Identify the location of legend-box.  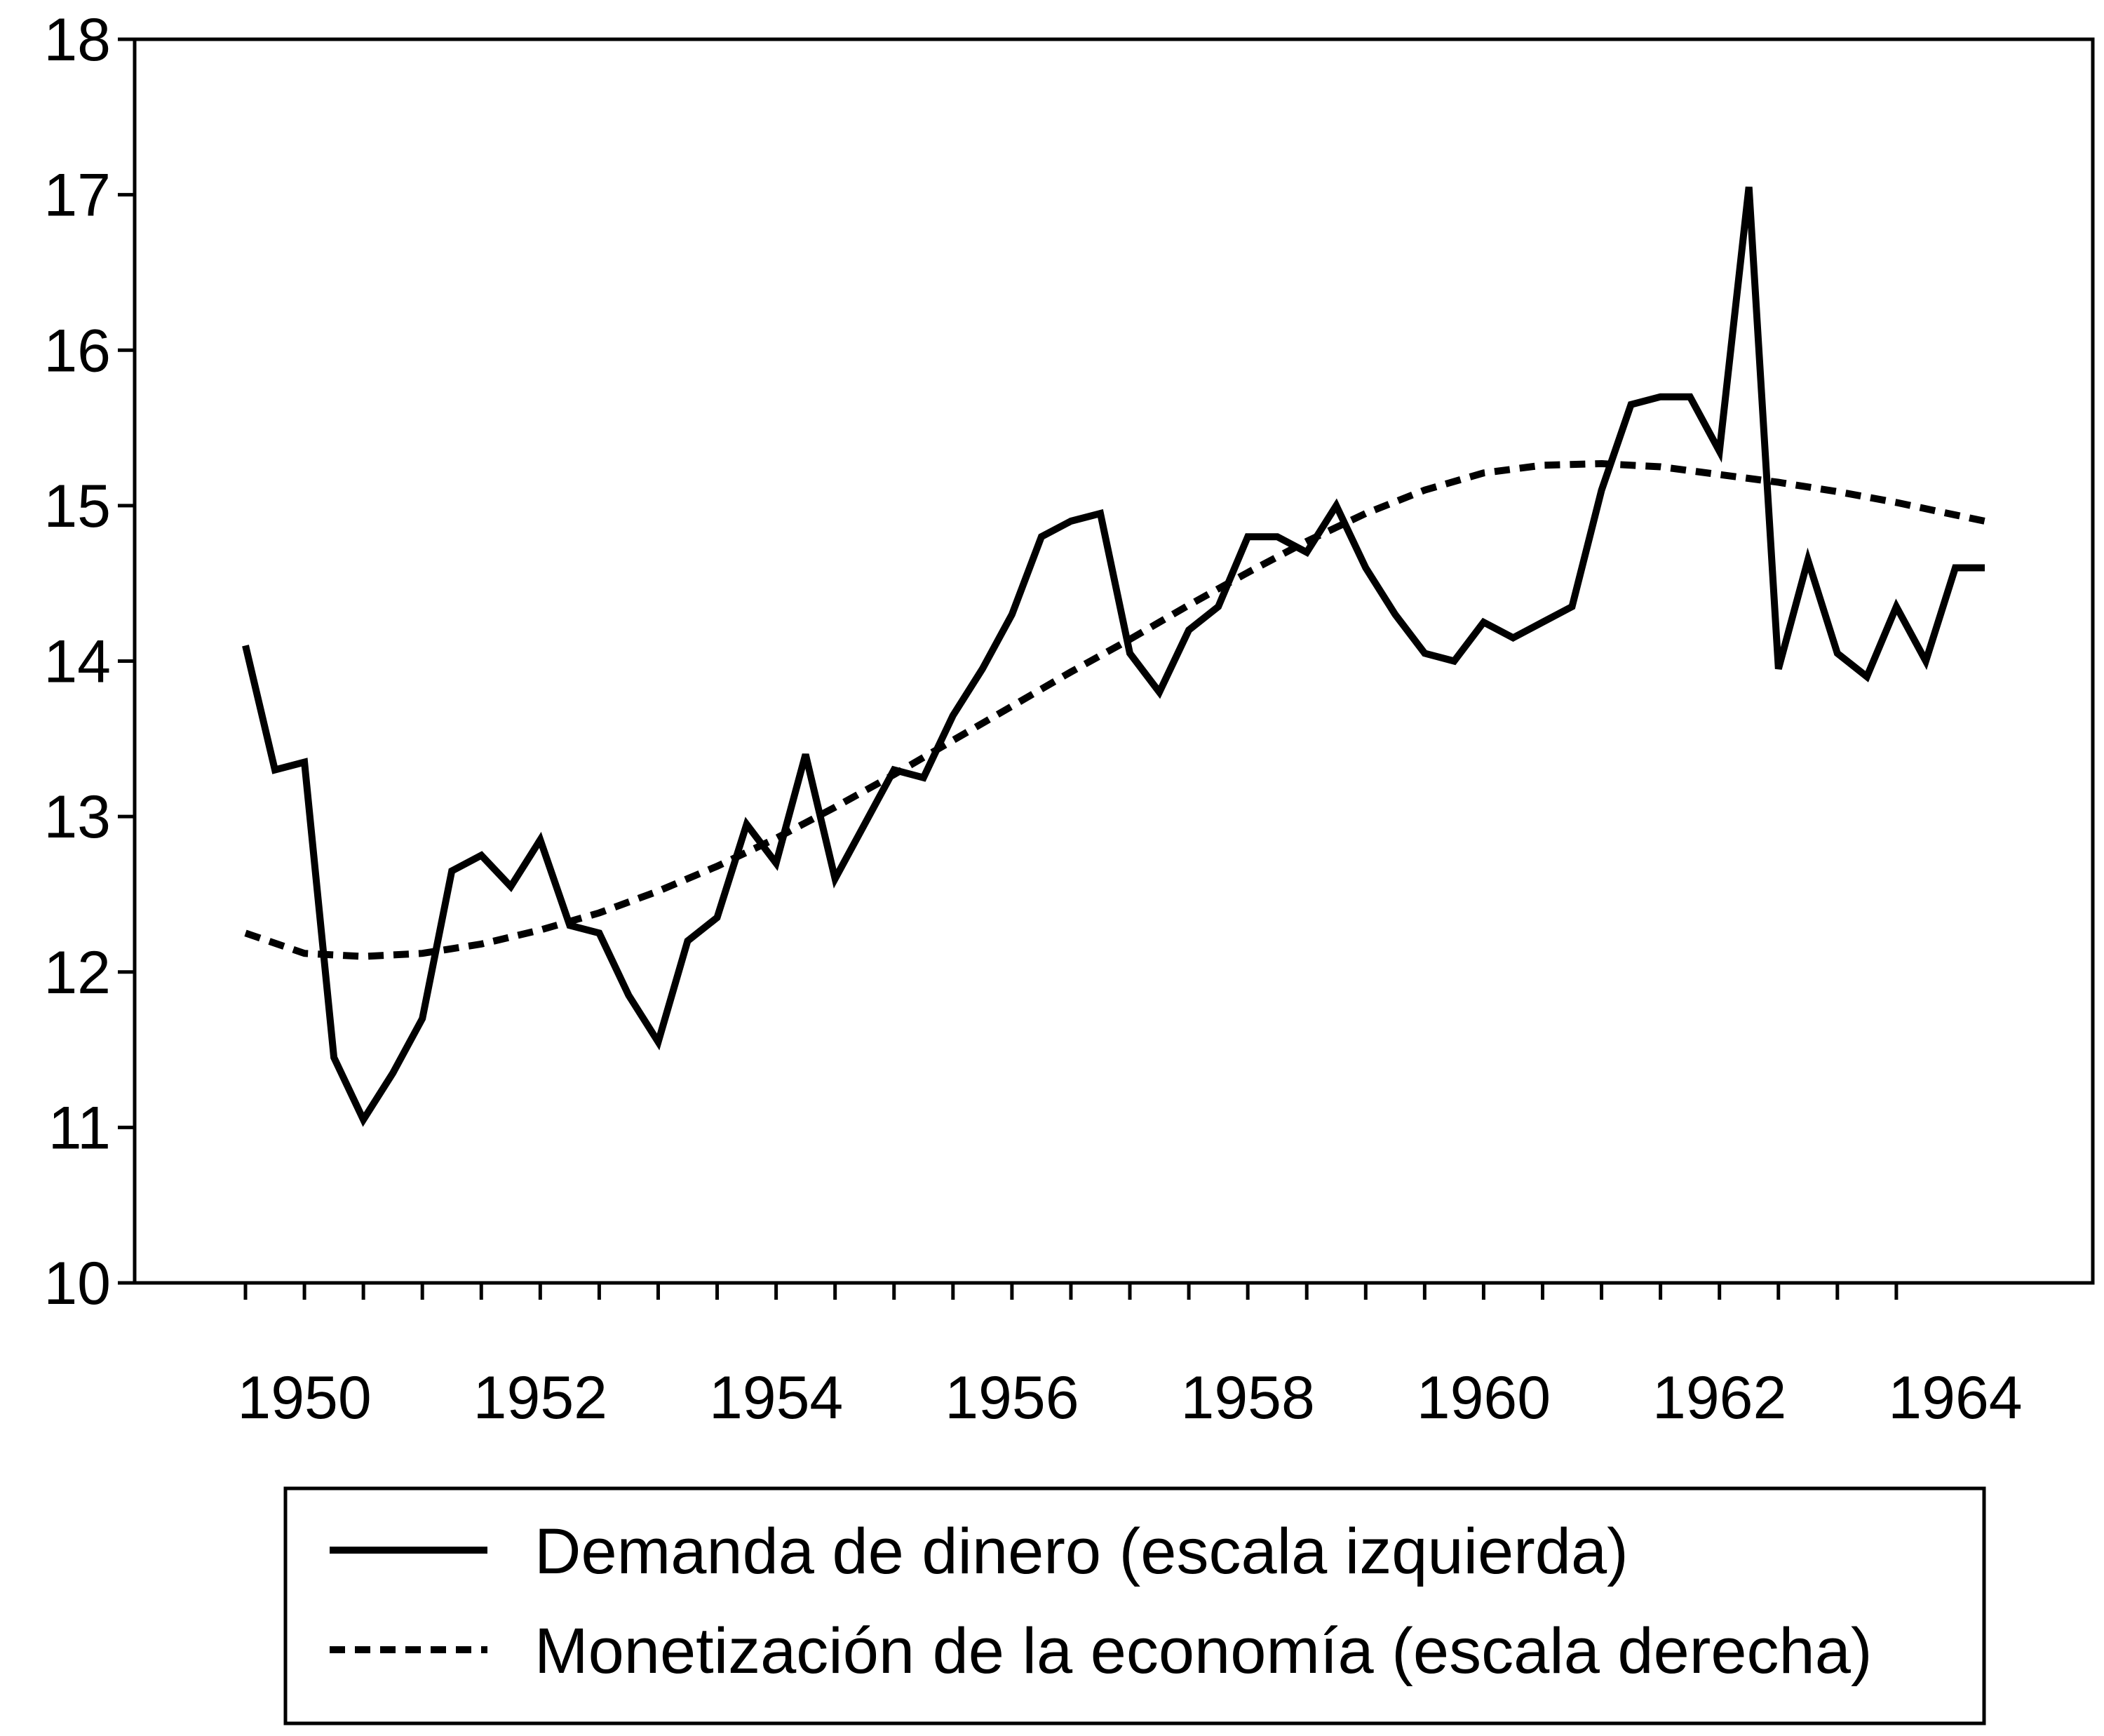
(1135, 1605).